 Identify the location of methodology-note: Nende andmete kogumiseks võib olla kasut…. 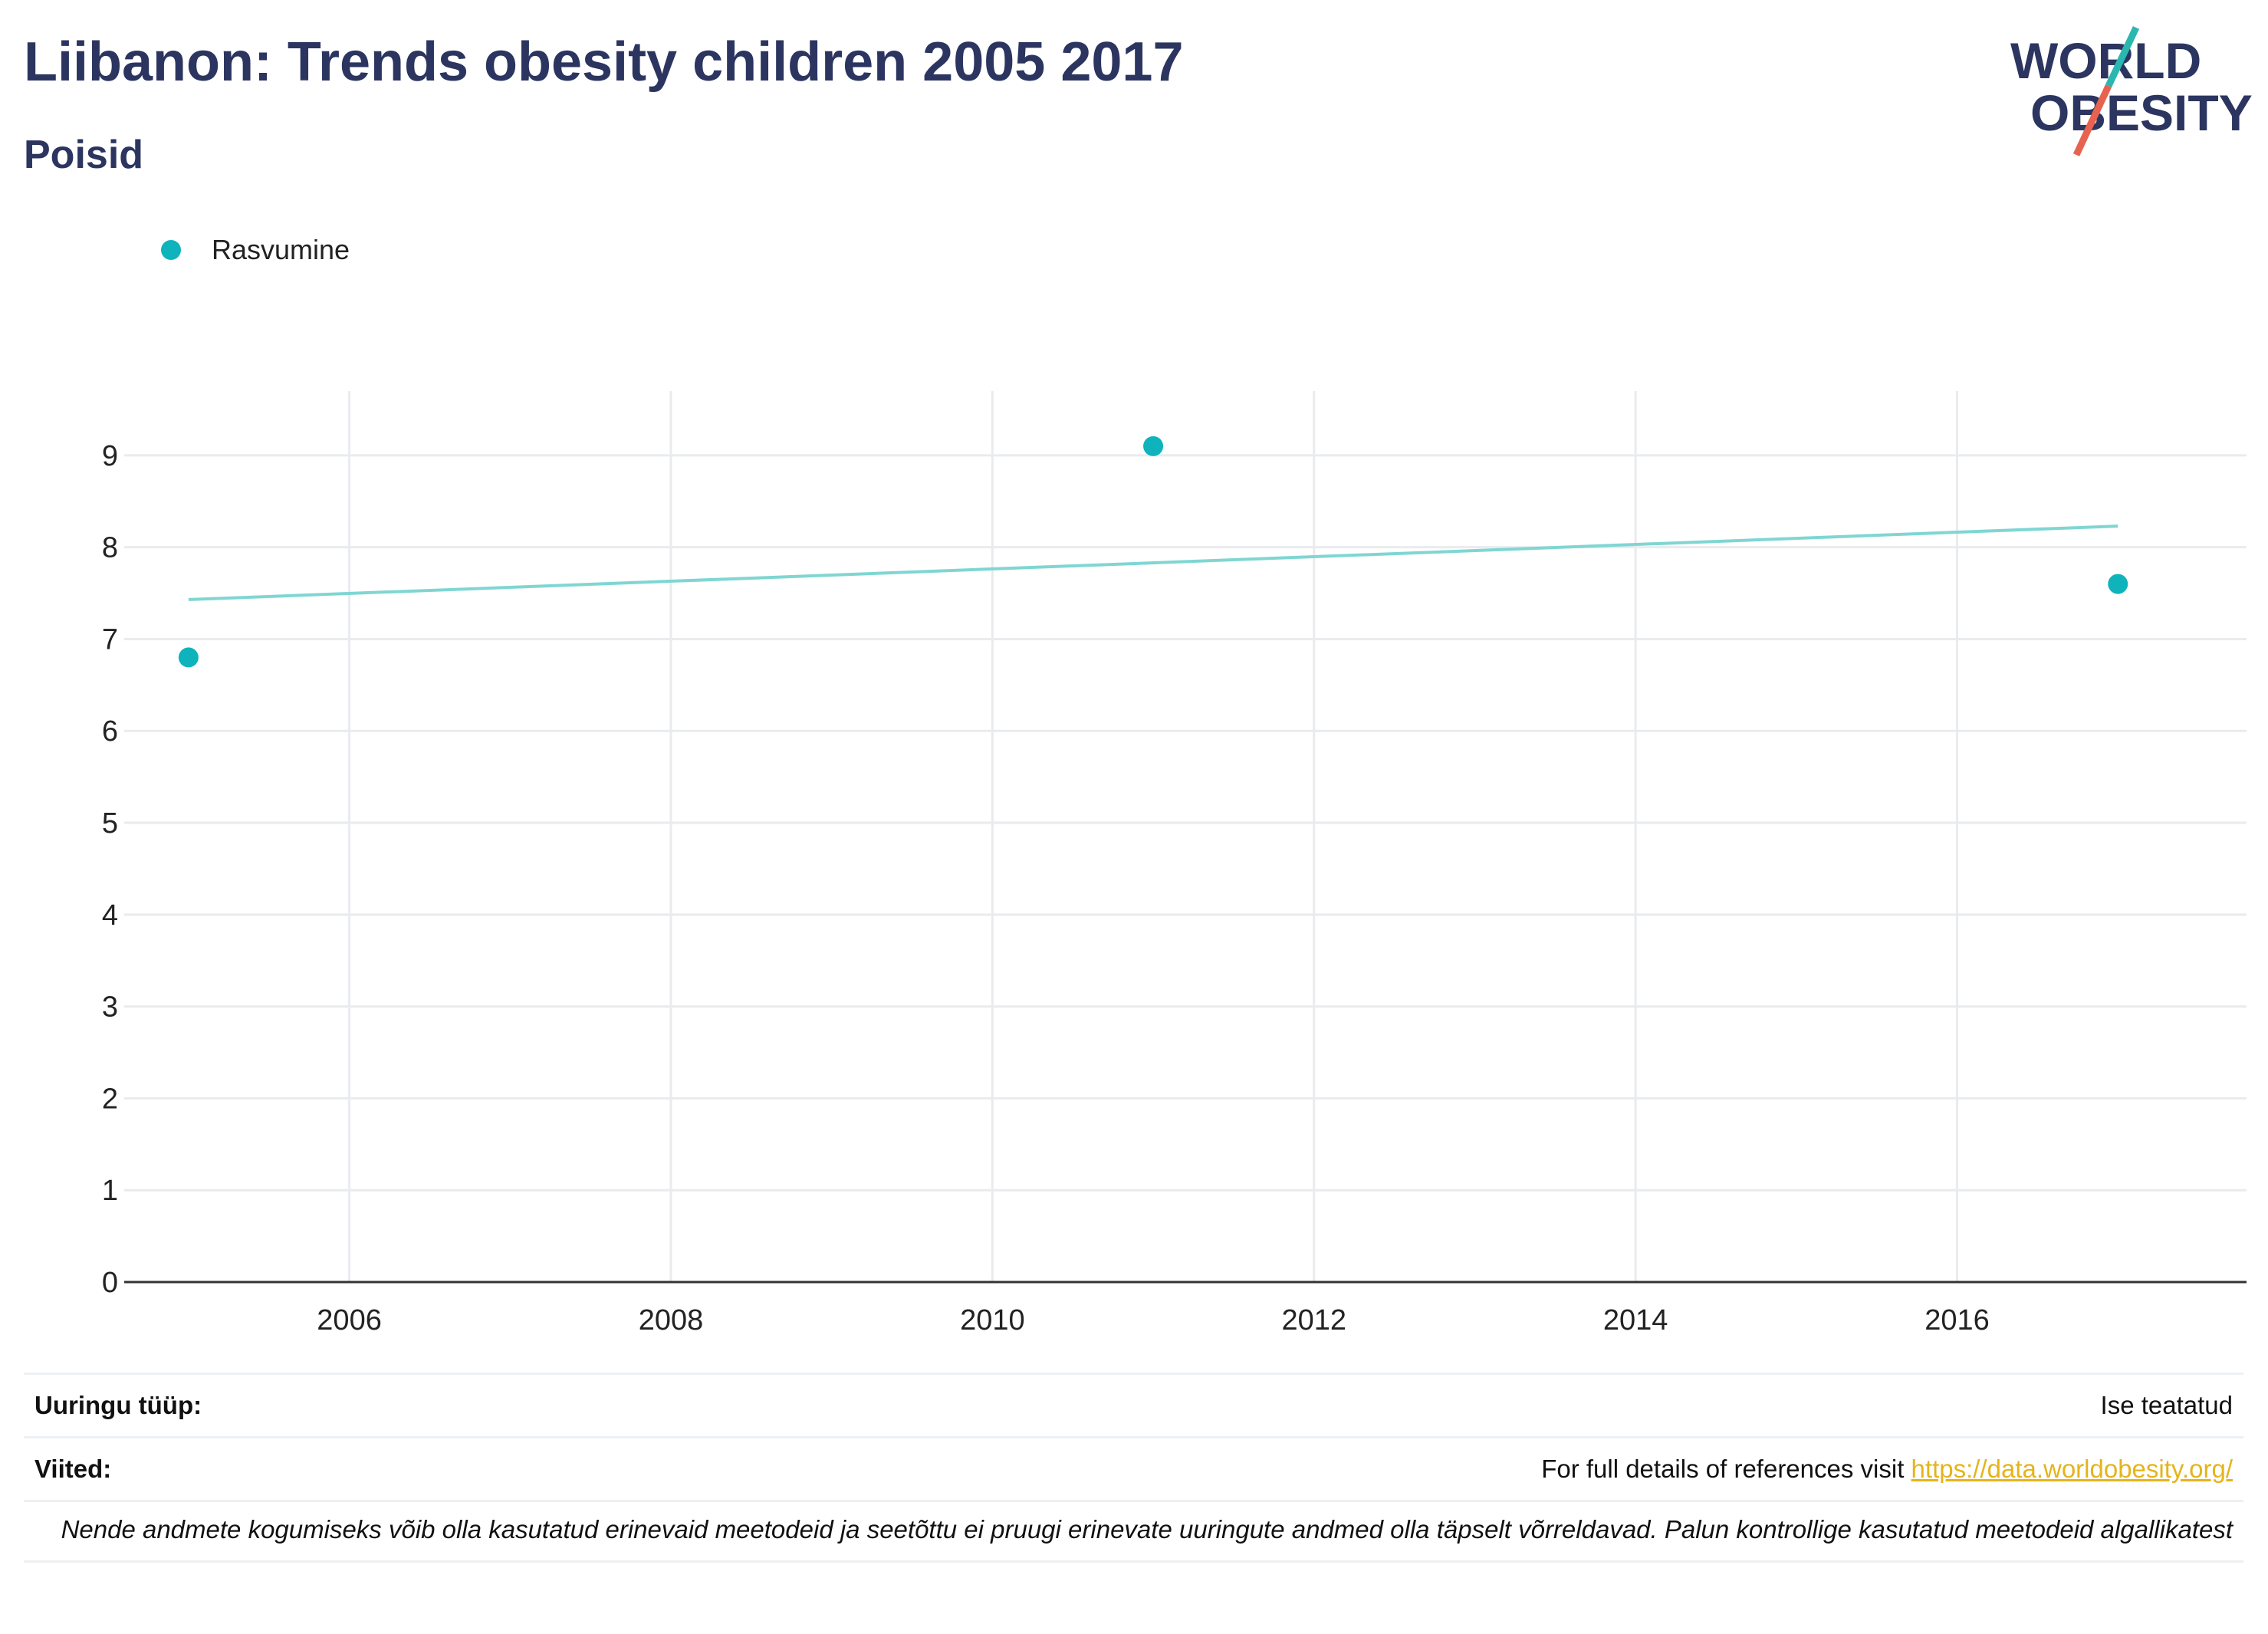
(1133, 1532).